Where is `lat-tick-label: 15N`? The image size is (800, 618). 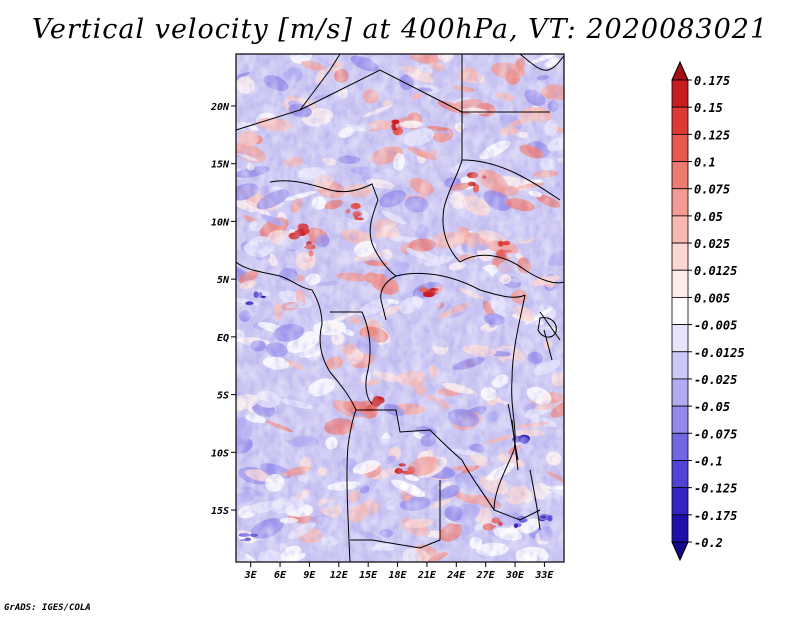 lat-tick-label: 15N is located at coordinates (220, 165).